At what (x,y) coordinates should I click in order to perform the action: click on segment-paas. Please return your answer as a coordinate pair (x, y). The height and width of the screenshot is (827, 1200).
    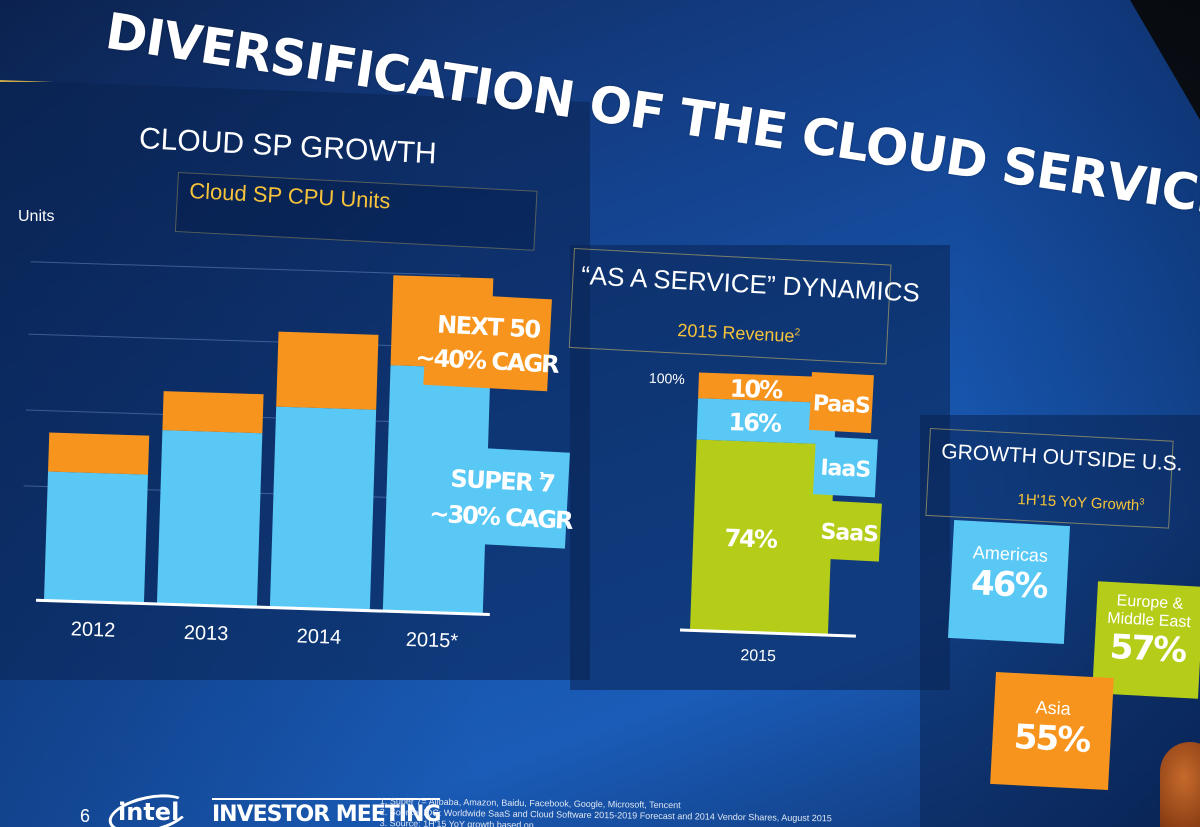
    Looking at the image, I should click on (767, 388).